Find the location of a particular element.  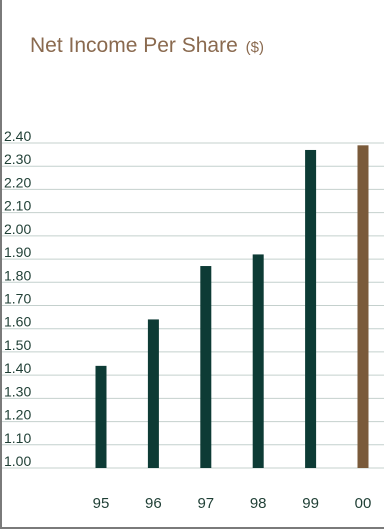

y-tick-label: 2.10 is located at coordinates (17, 206).